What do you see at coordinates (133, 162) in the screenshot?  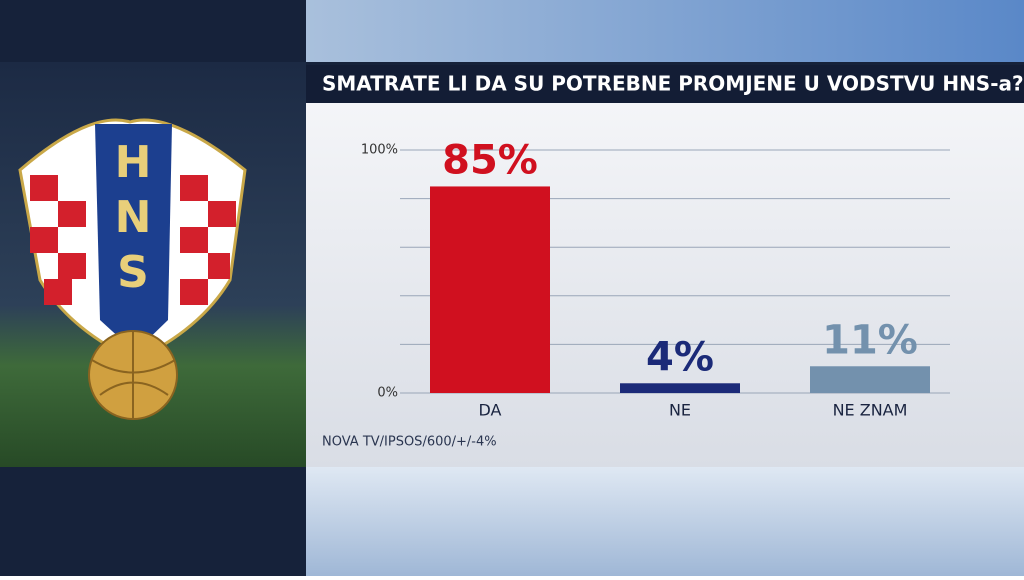 I see `logo-letter: H` at bounding box center [133, 162].